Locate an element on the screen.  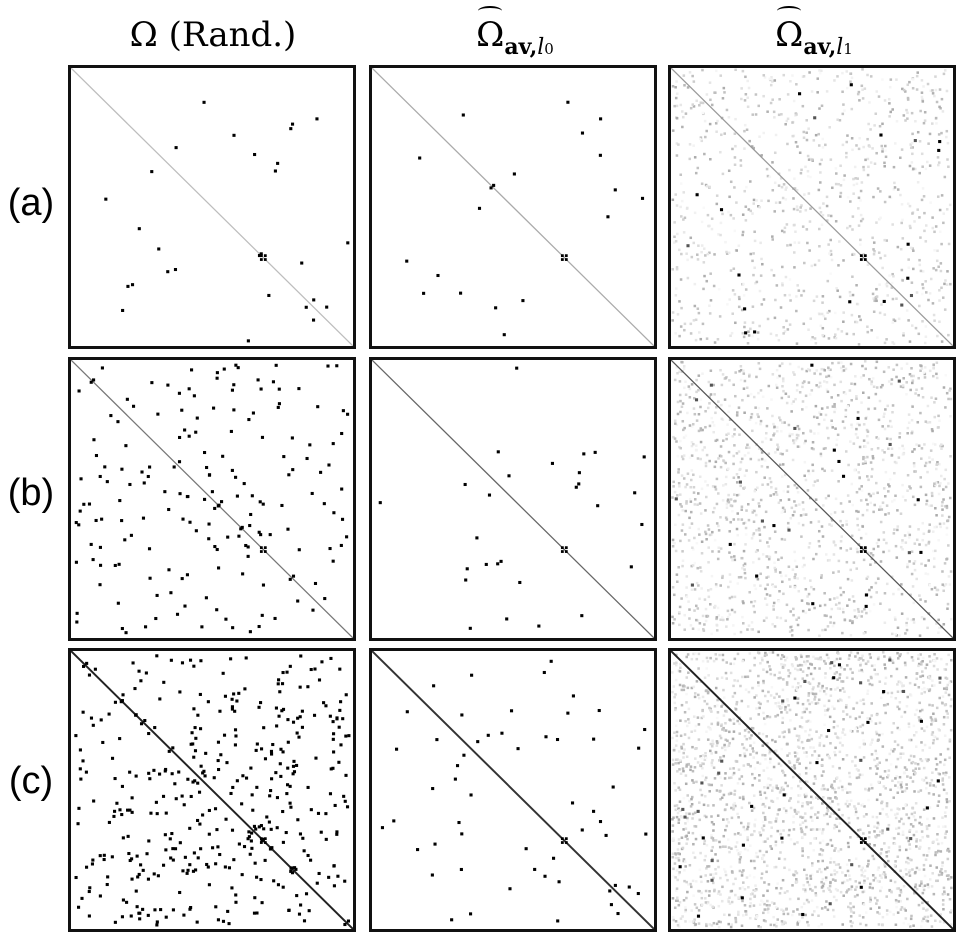
matrix-pattern is located at coordinates (513, 790).